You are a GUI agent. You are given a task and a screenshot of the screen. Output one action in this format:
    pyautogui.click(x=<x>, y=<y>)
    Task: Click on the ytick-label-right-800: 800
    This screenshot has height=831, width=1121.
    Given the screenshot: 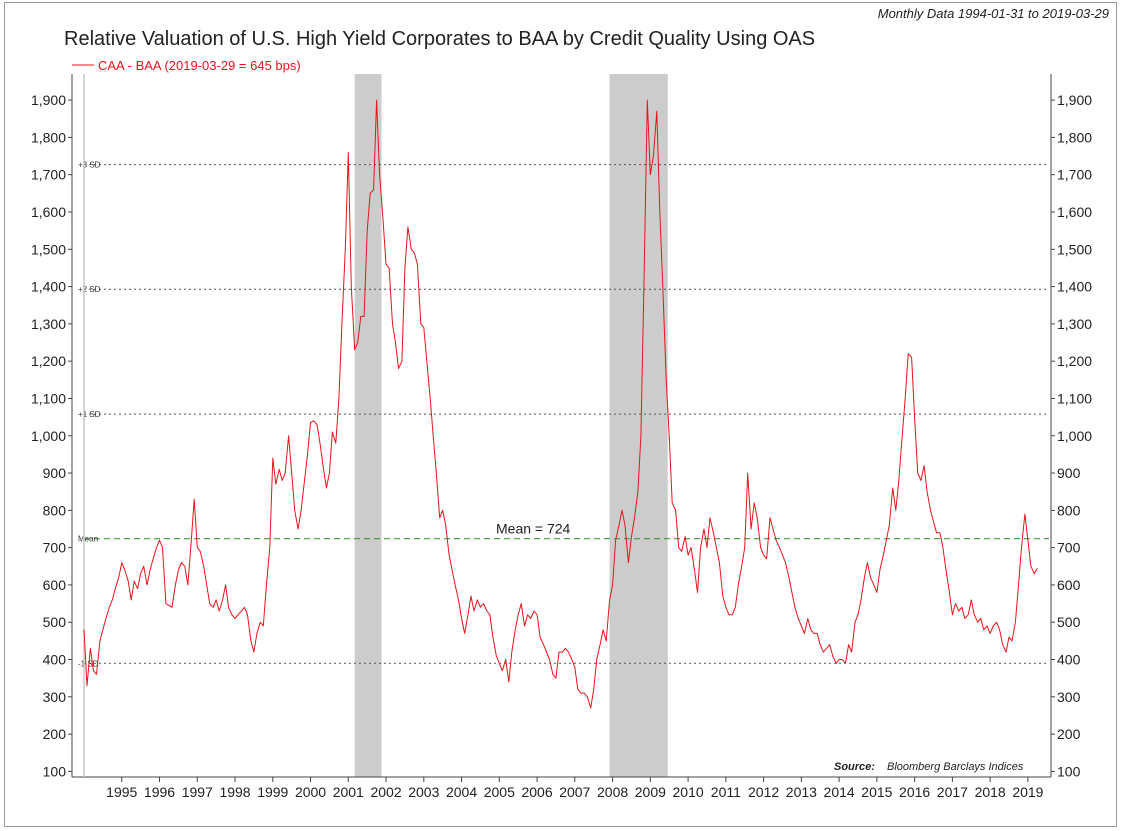 What is the action you would take?
    pyautogui.click(x=1069, y=510)
    